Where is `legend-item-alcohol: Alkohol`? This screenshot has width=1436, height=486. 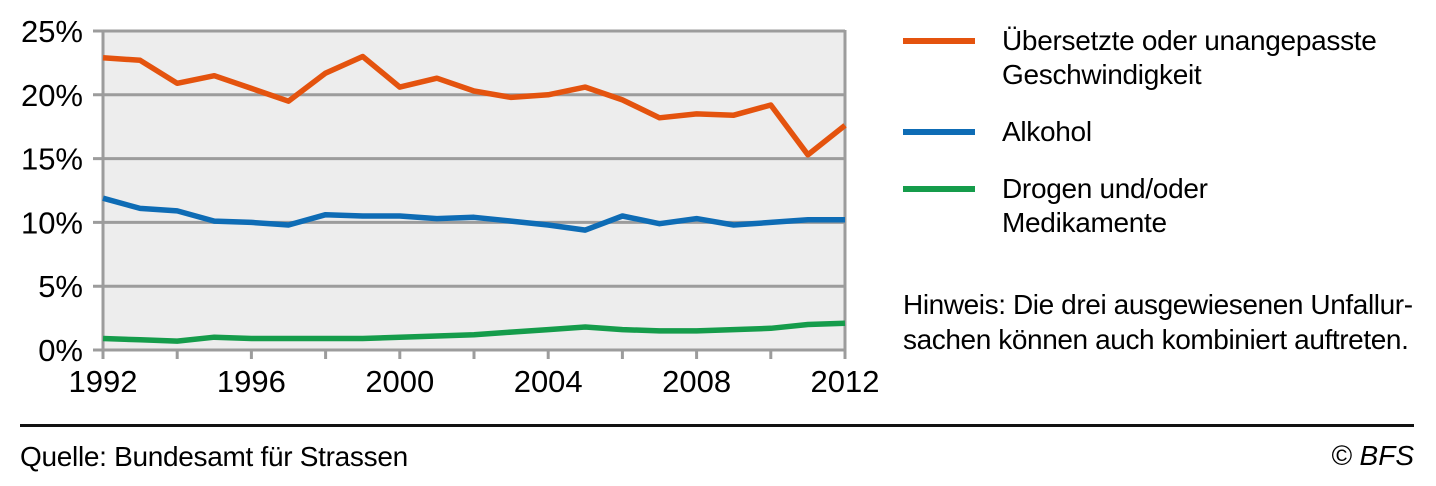
legend-item-alcohol: Alkohol is located at coordinates (1165, 132).